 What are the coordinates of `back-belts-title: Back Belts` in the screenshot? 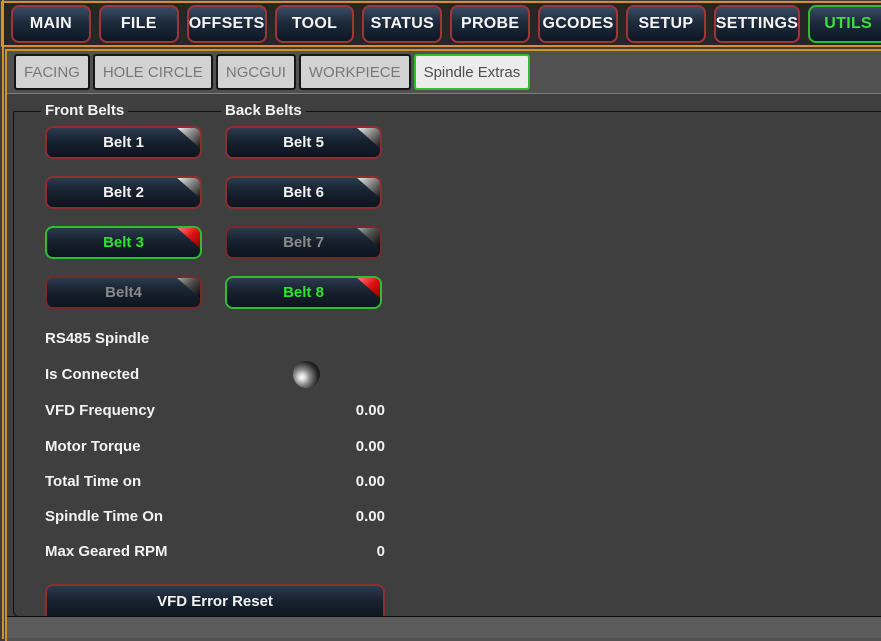 It's located at (263, 111).